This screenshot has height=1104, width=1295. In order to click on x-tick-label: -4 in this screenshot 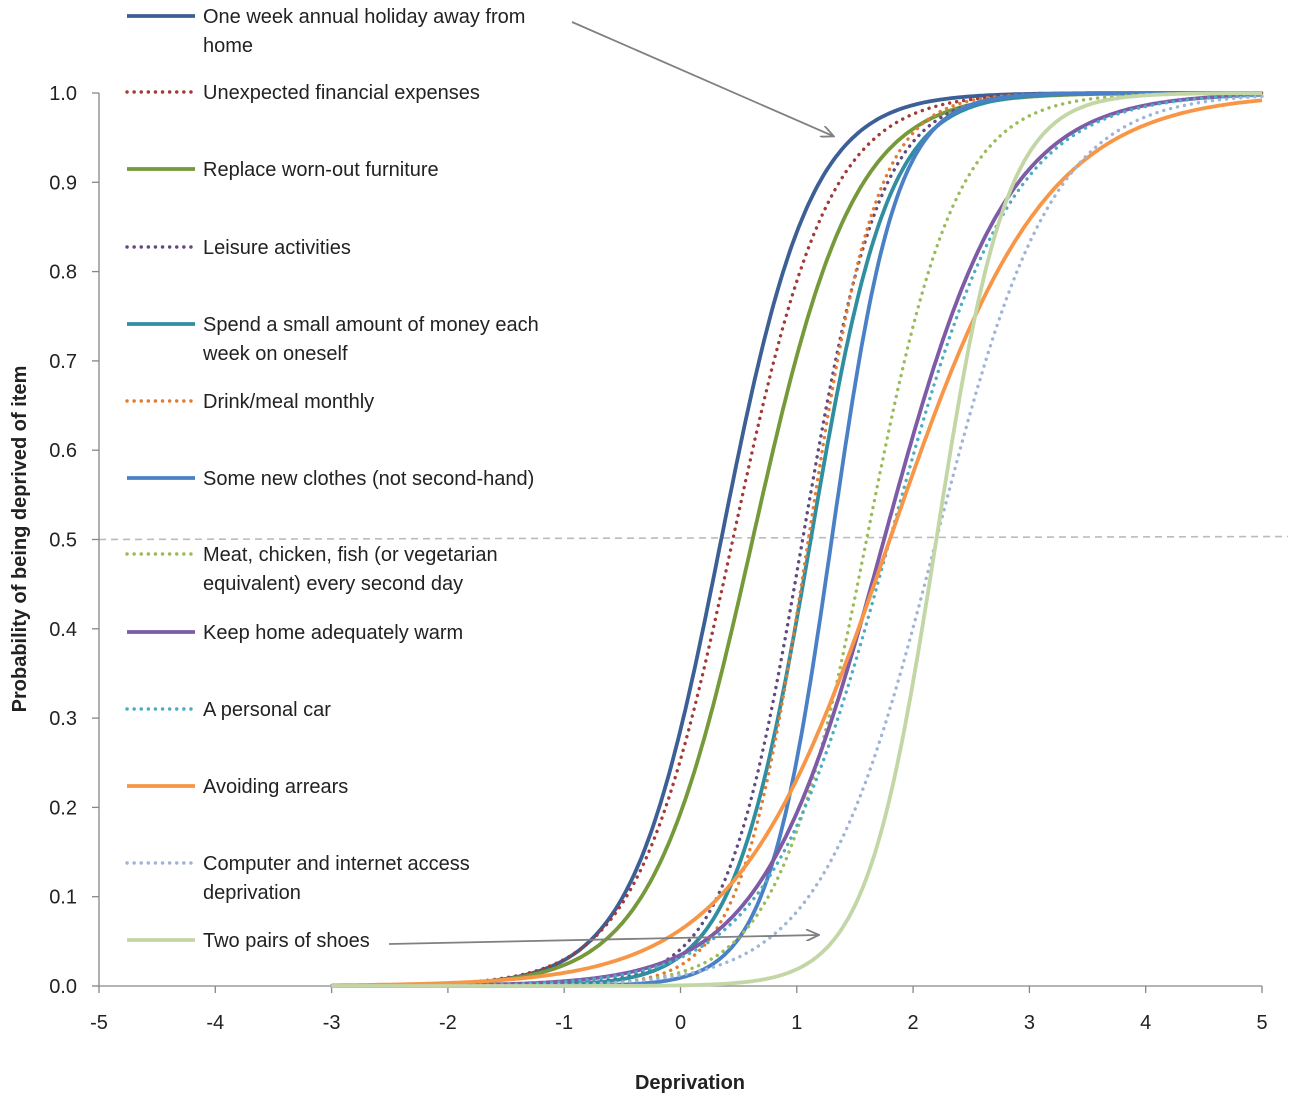, I will do `click(215, 1023)`.